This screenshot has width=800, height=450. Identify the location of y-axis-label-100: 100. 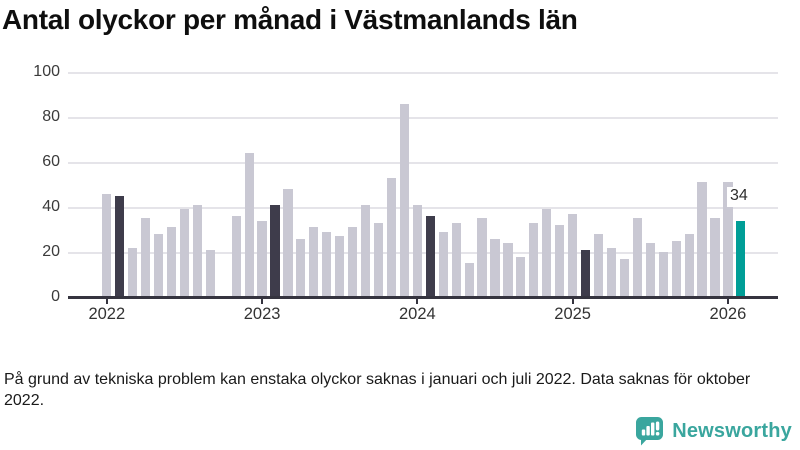
(46, 71).